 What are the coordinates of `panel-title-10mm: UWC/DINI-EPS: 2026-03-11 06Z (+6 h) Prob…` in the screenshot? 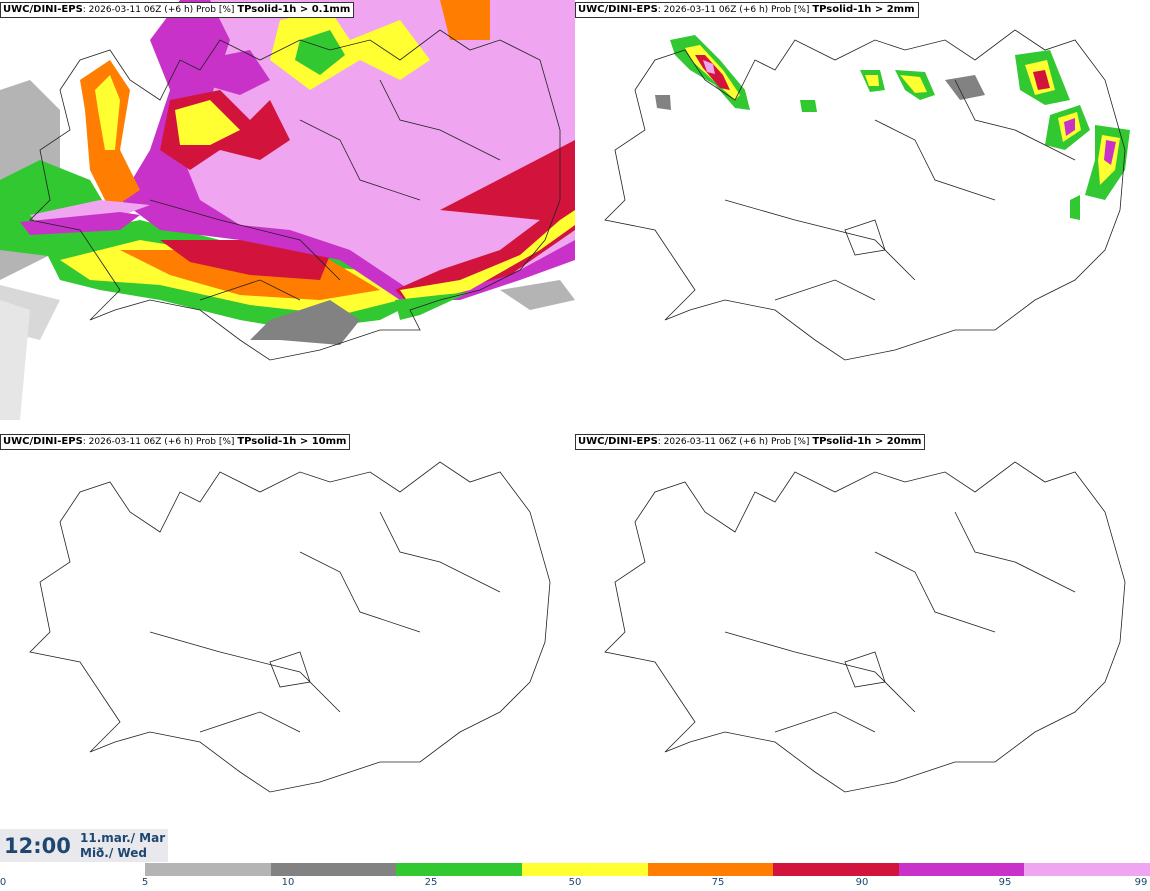 It's located at (175, 442).